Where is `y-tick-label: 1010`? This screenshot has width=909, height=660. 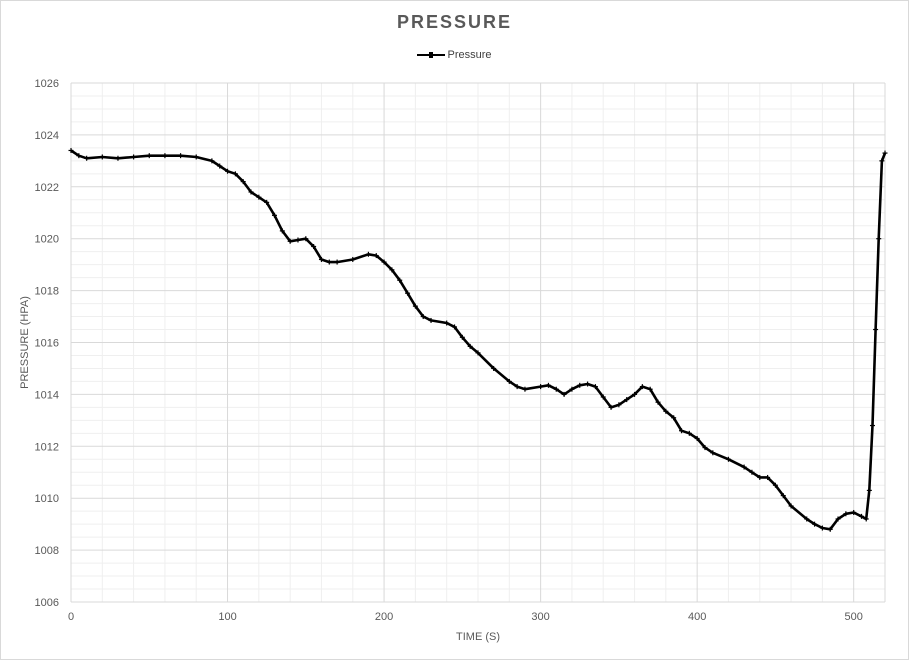 y-tick-label: 1010 is located at coordinates (47, 499).